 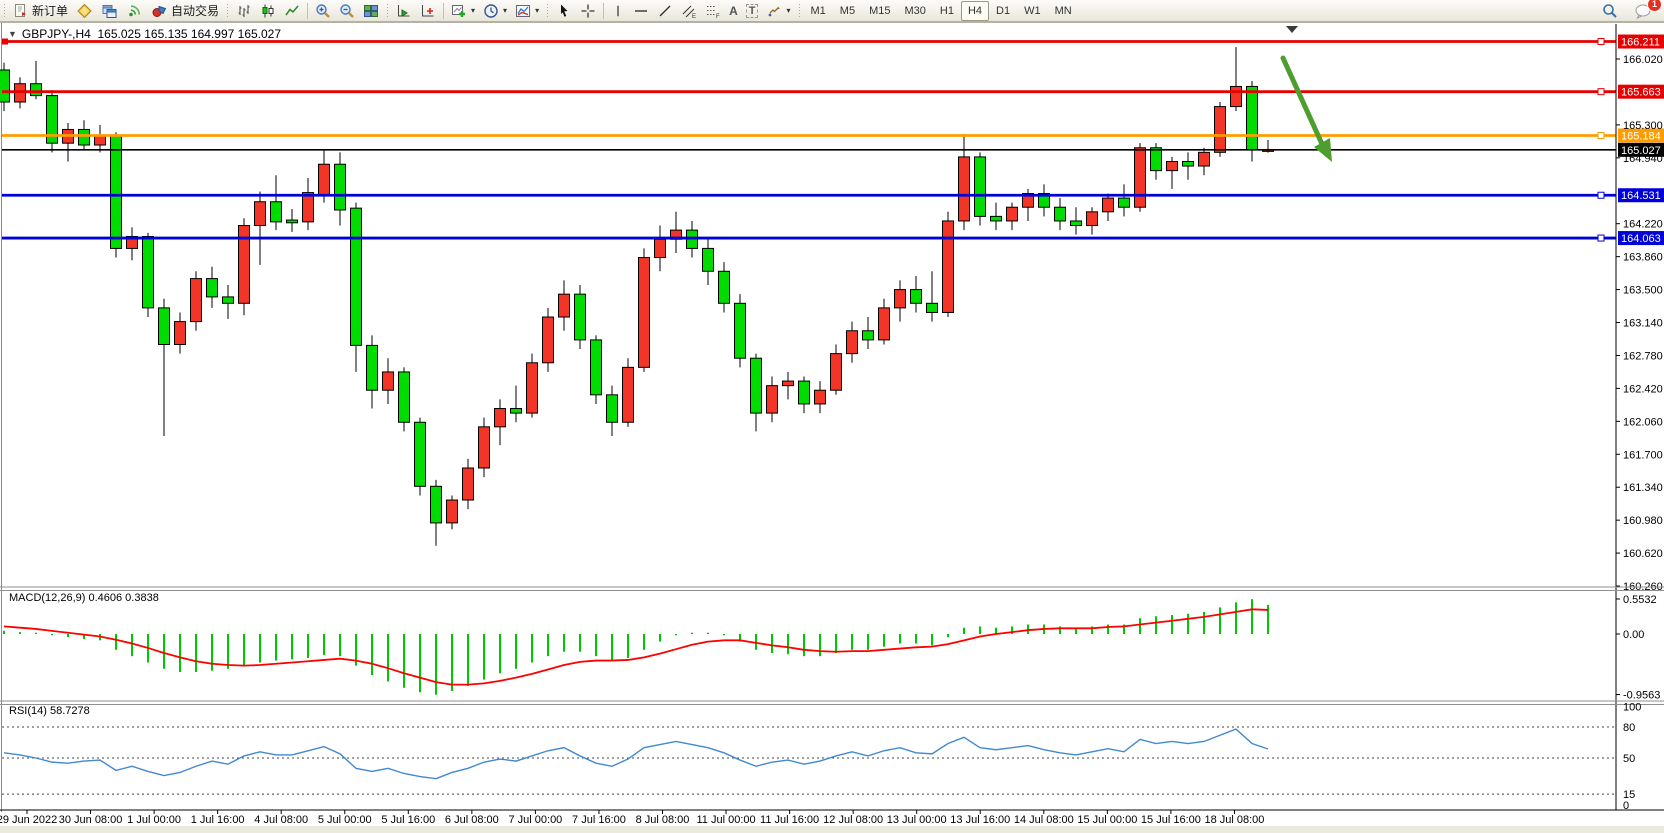 What do you see at coordinates (847, 11) in the screenshot?
I see `timeframe-m5-button: M5` at bounding box center [847, 11].